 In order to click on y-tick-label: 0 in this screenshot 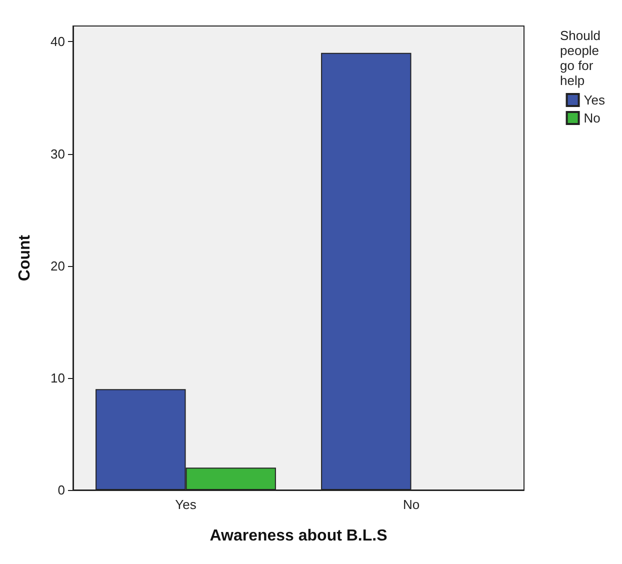, I will do `click(61, 490)`.